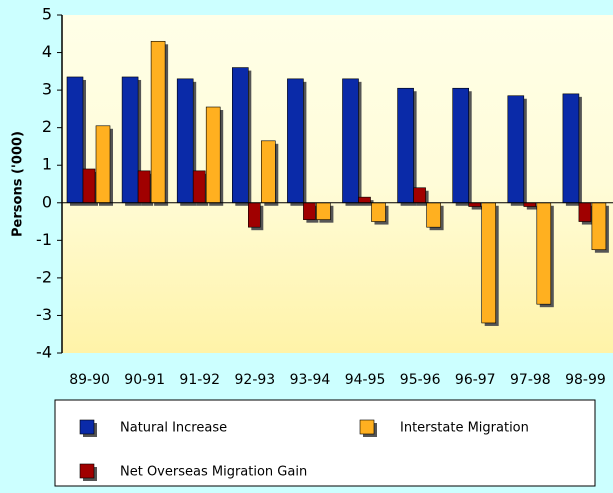 The height and width of the screenshot is (493, 613). Describe the element at coordinates (530, 380) in the screenshot. I see `x-tick-label: 97-98` at that location.